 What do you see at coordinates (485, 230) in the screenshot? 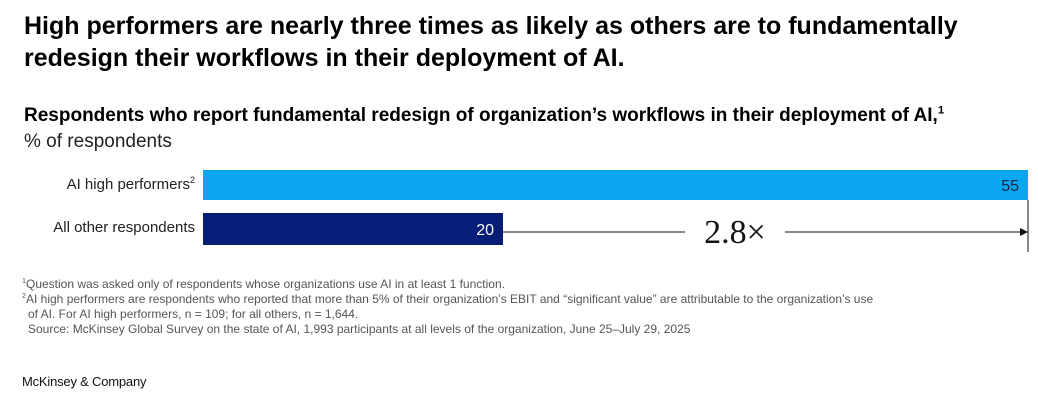
I see `bar-value-label-2: 20` at bounding box center [485, 230].